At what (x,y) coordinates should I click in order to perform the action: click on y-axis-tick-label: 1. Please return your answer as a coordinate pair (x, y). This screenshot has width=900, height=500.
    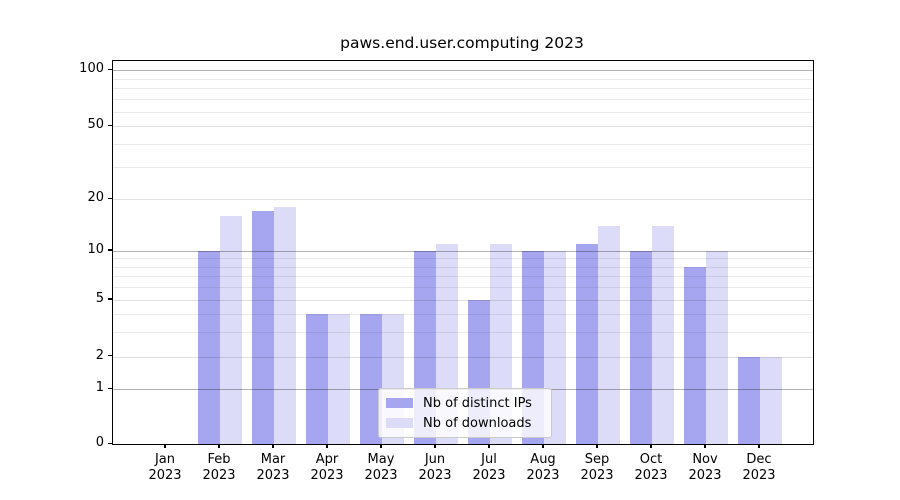
    Looking at the image, I should click on (99, 388).